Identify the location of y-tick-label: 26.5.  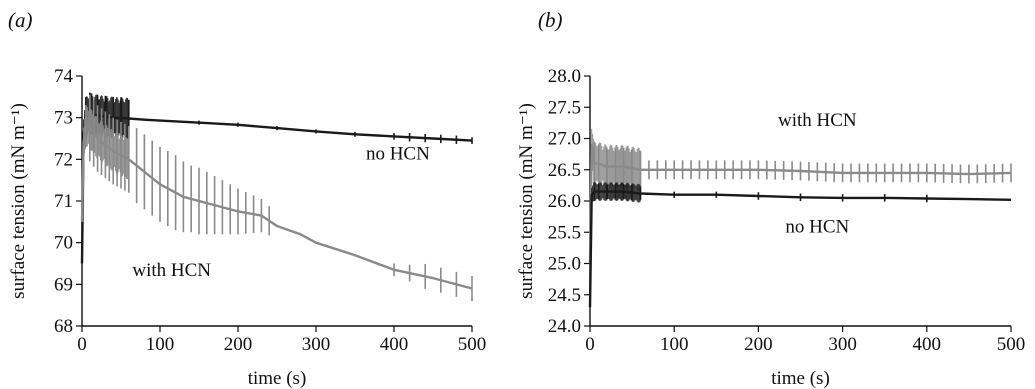
(564, 170).